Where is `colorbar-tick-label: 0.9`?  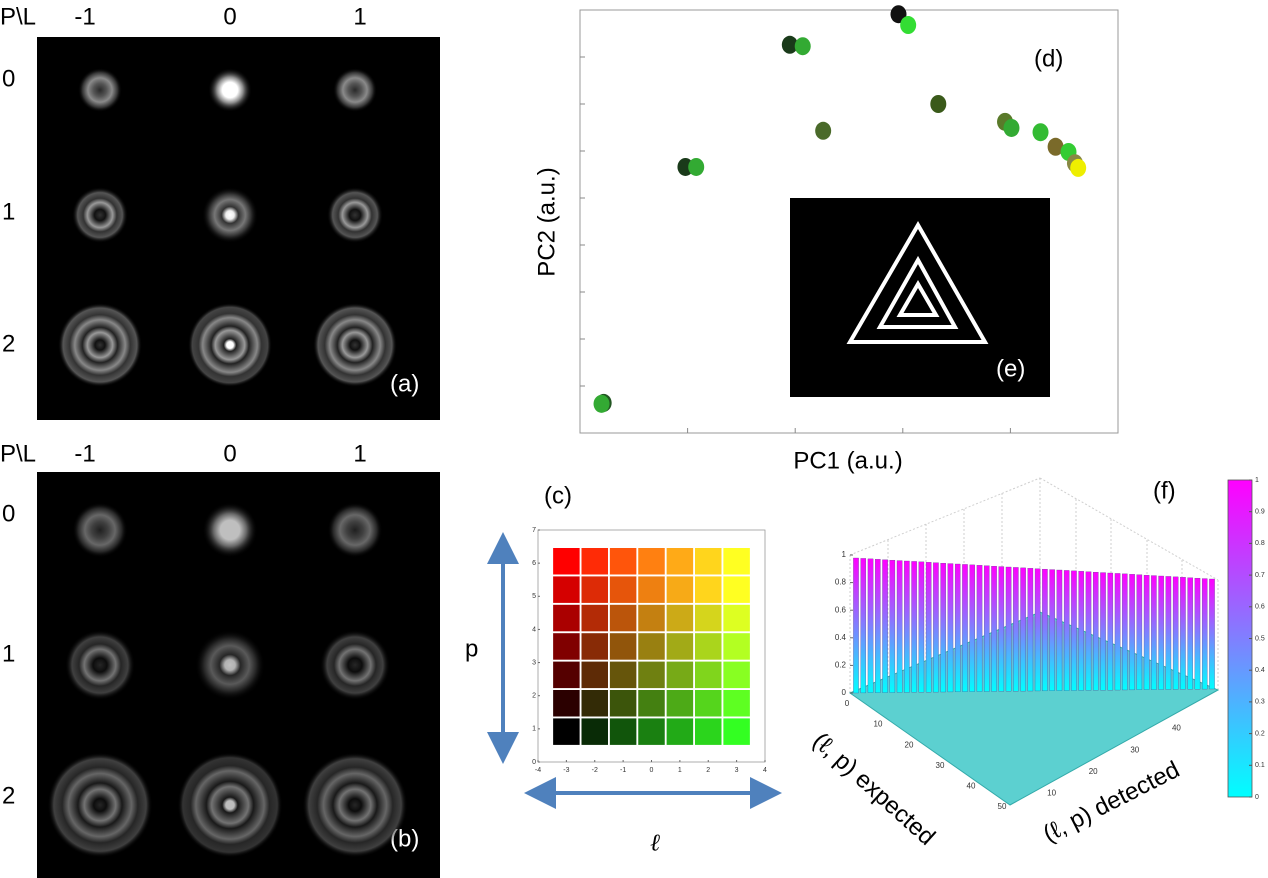
colorbar-tick-label: 0.9 is located at coordinates (1260, 512).